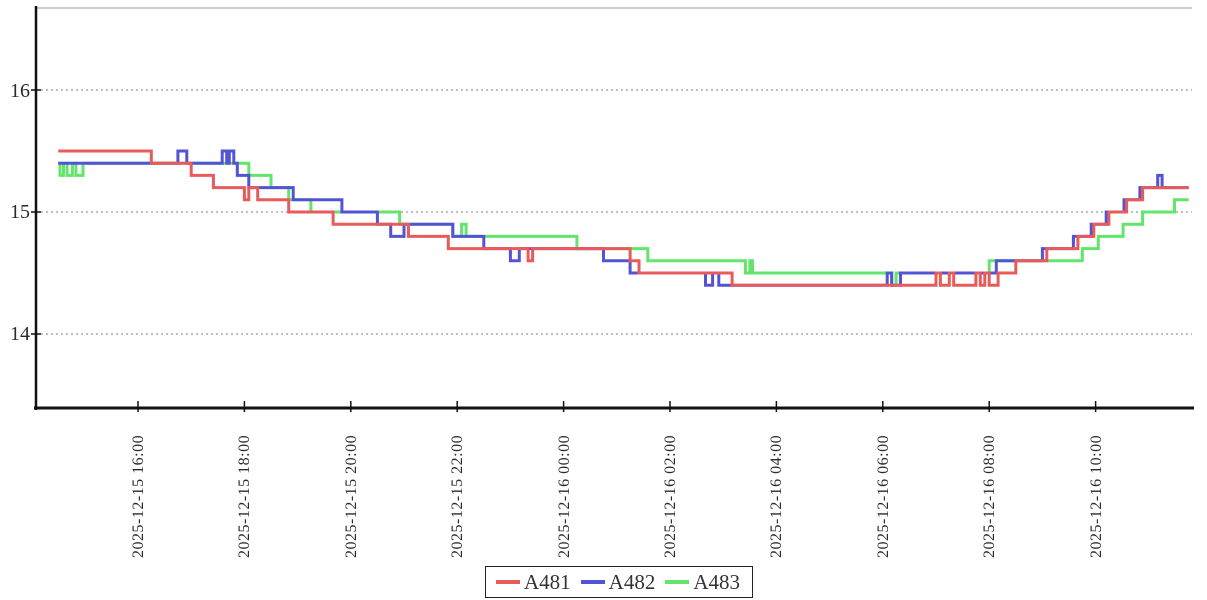  Describe the element at coordinates (883, 496) in the screenshot. I see `x-tick-label: 2025-12-16 06:00` at that location.